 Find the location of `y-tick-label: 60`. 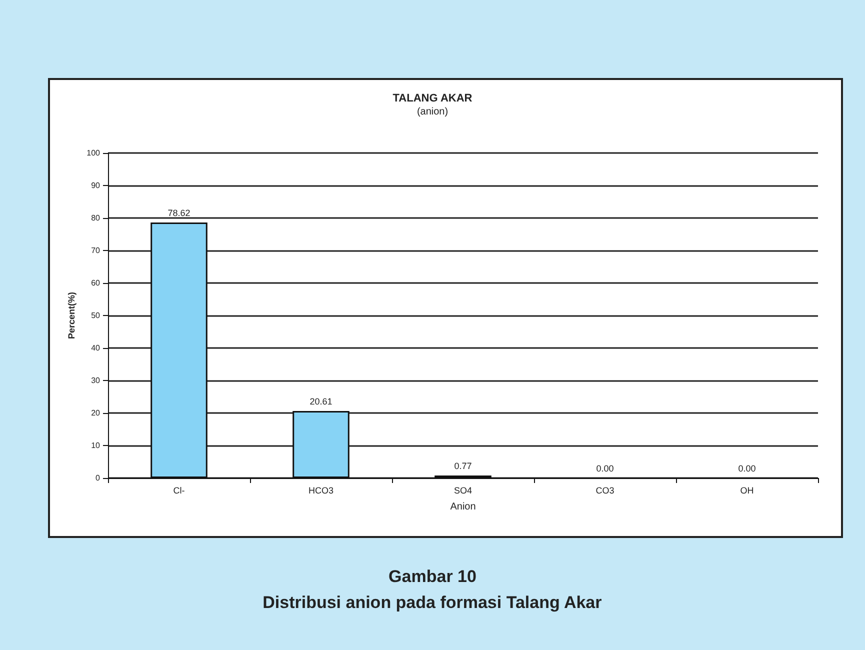

y-tick-label: 60 is located at coordinates (96, 283).